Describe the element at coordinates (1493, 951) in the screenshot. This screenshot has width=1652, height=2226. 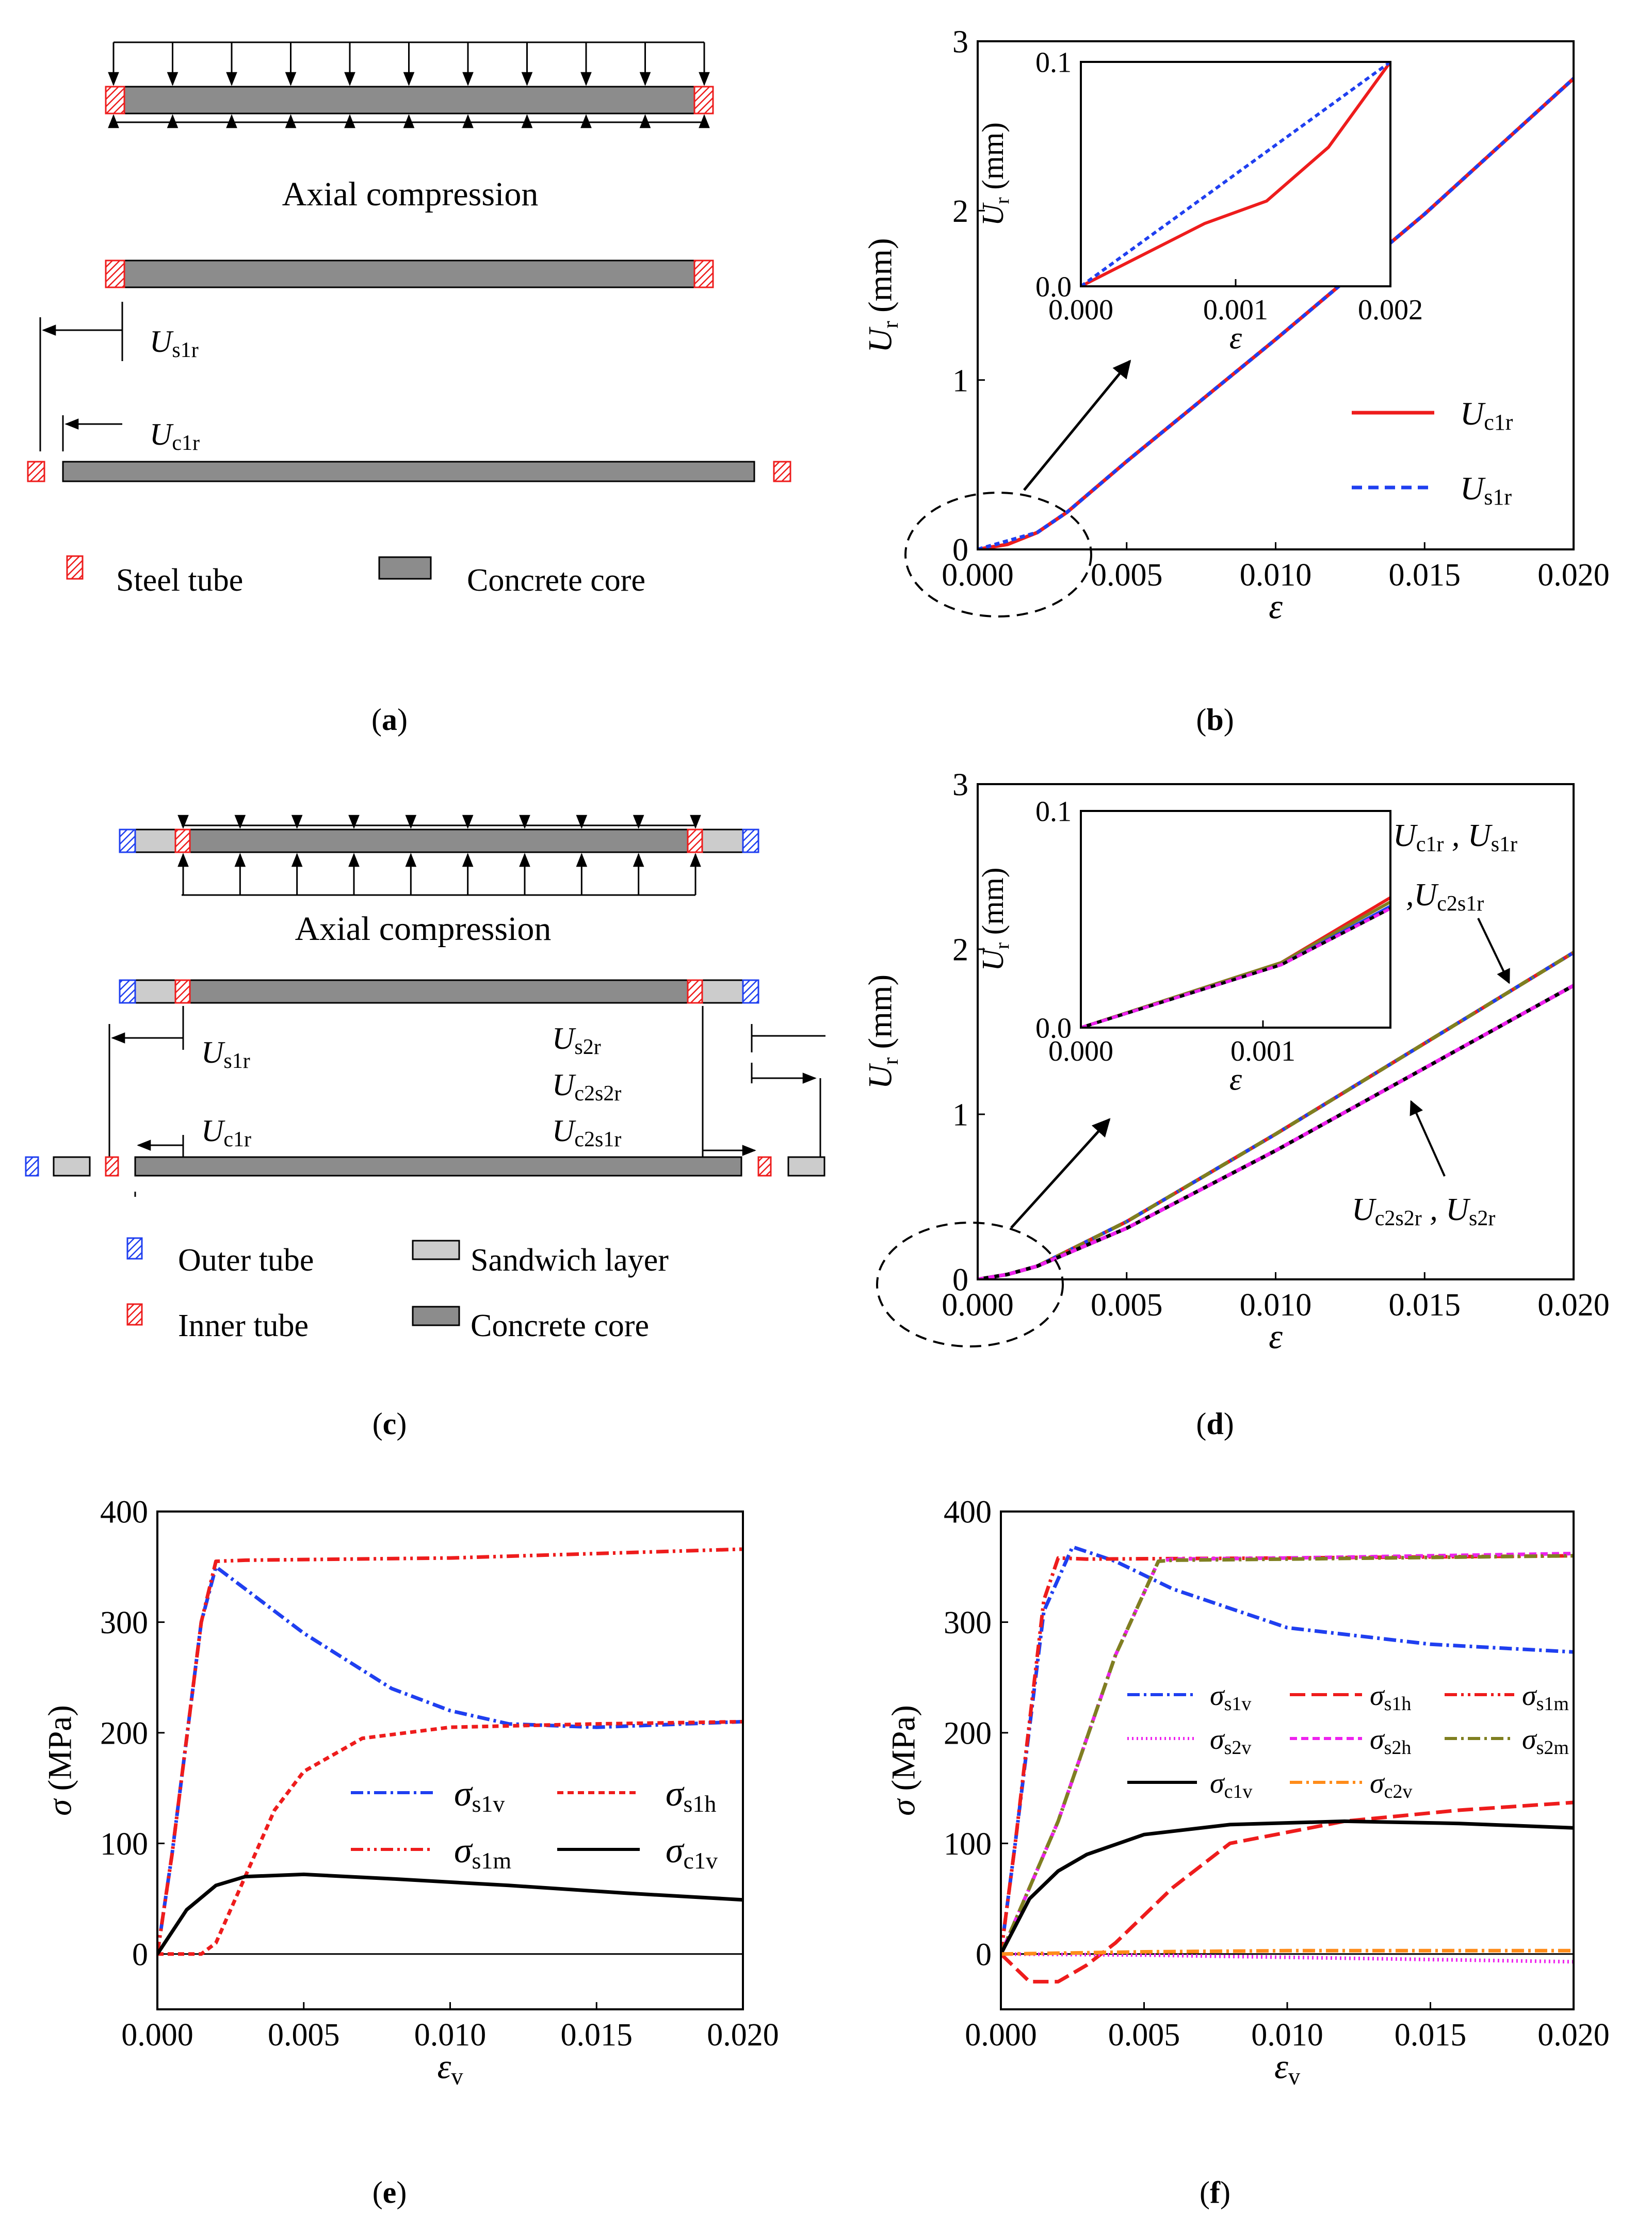
I see `panel-d-annotation-top-arrow` at that location.